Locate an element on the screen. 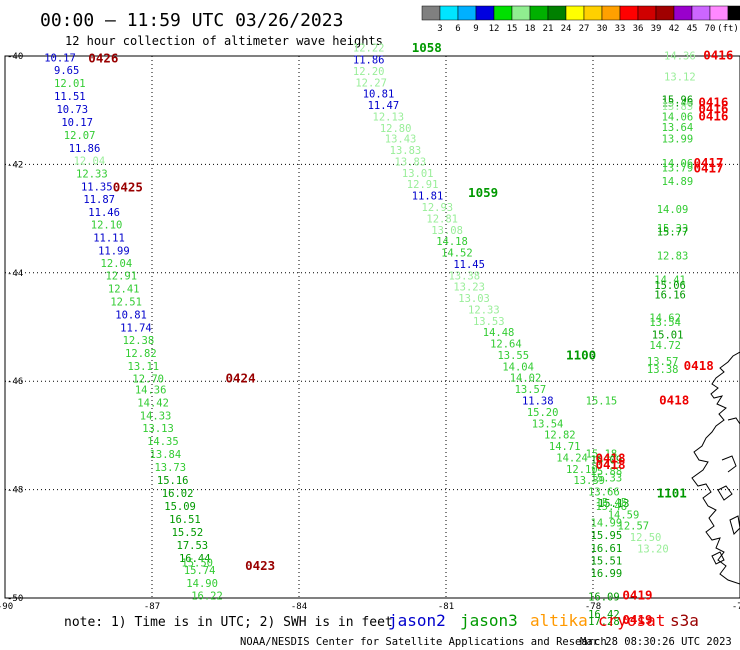 This screenshot has width=740, height=650. coastline is located at coordinates (715, 468).